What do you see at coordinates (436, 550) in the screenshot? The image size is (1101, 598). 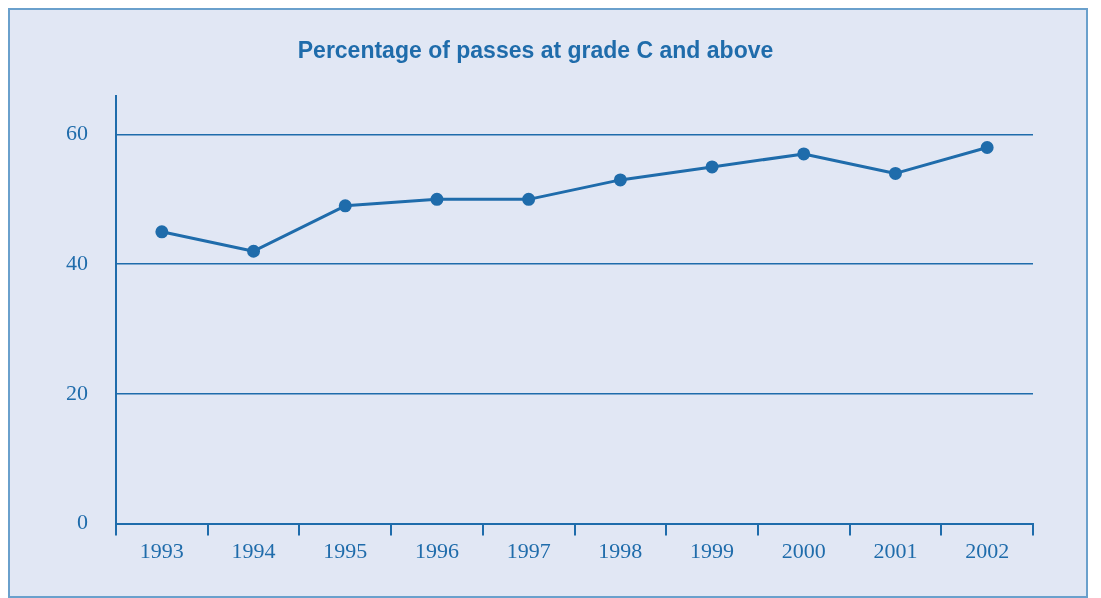 I see `x-tick-label: 1996` at bounding box center [436, 550].